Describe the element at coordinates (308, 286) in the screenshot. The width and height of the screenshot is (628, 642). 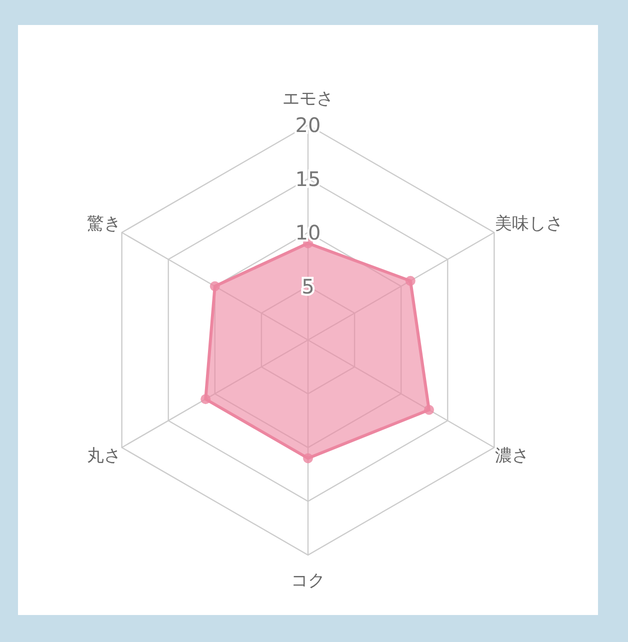
I see `y-tick-label: 5` at that location.